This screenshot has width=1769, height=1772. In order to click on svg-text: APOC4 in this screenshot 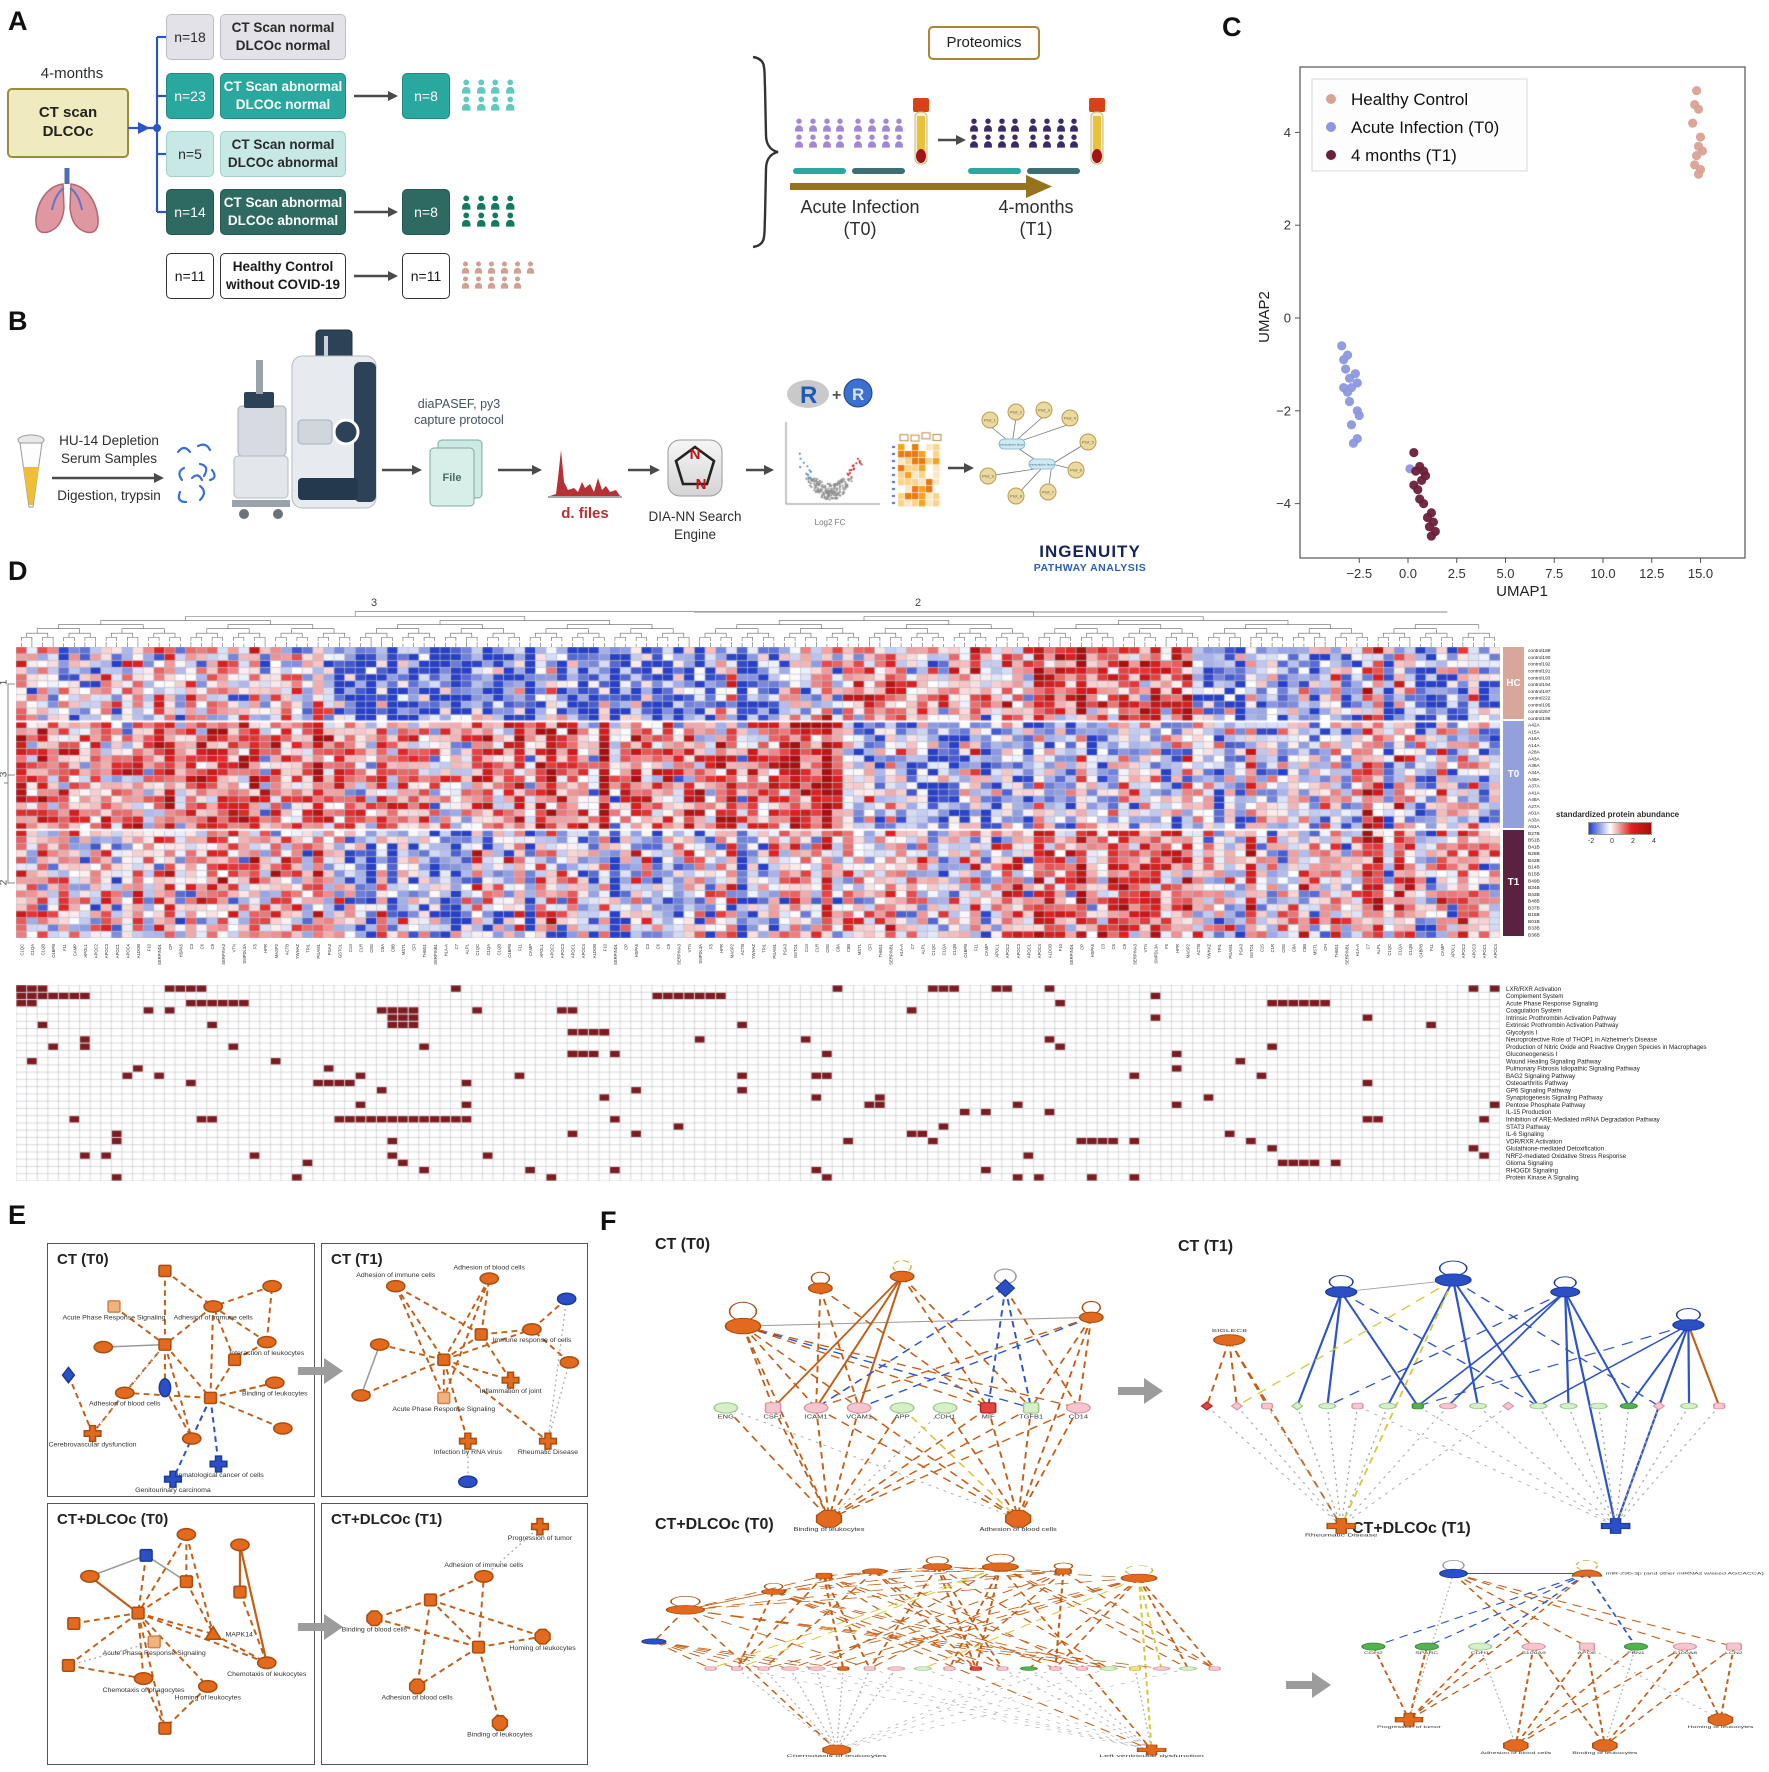, I will do `click(1495, 950)`.